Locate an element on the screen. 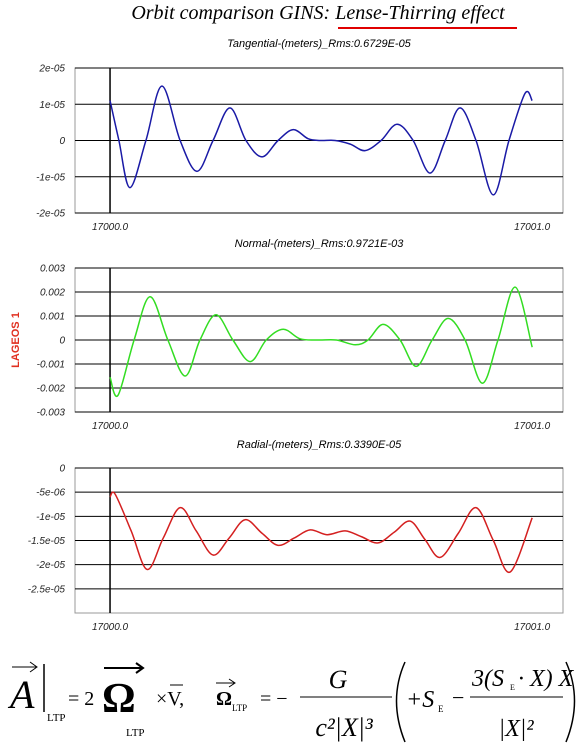 This screenshot has width=581, height=752. formula-part: c²|X|³ is located at coordinates (344, 727).